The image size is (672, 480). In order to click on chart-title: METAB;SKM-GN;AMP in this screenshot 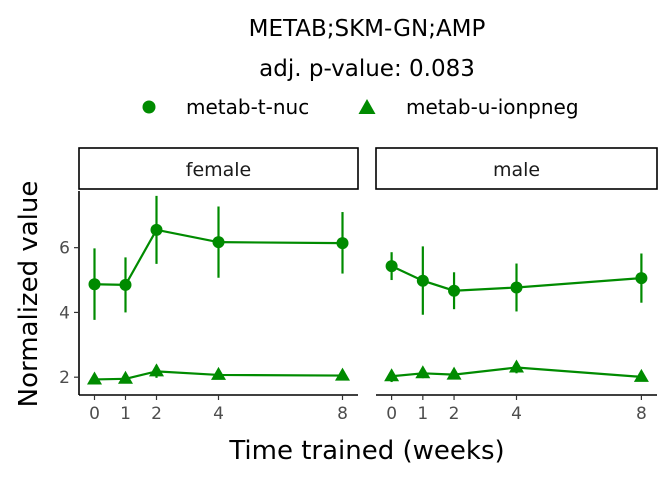, I will do `click(367, 29)`.